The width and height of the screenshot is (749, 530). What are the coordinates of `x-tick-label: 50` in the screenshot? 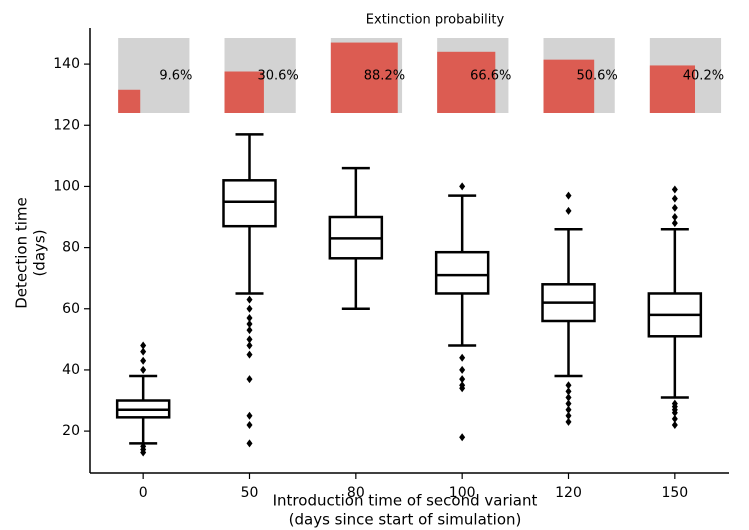 It's located at (250, 493).